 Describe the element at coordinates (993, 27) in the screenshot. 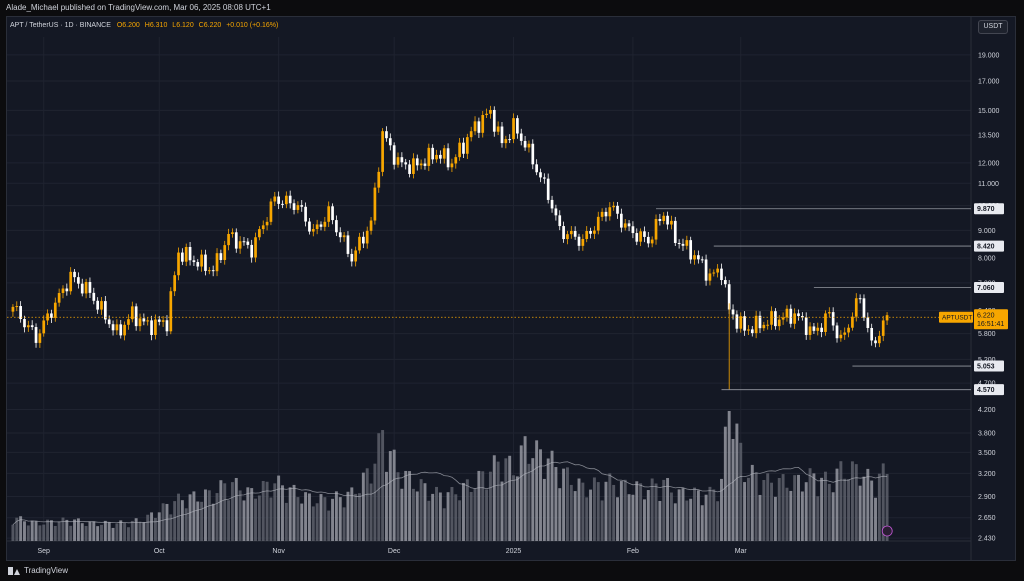

I see `currency-button: USDT` at that location.